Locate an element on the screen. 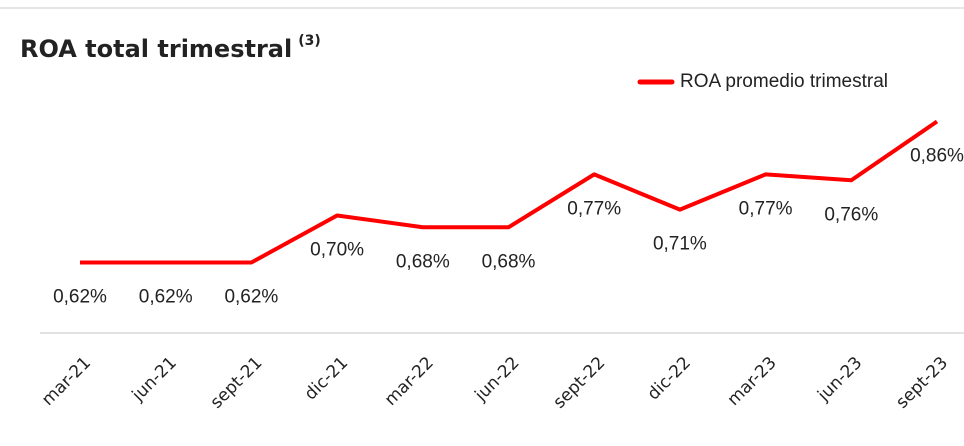 The height and width of the screenshot is (446, 964). data-label: 0,76% is located at coordinates (851, 214).